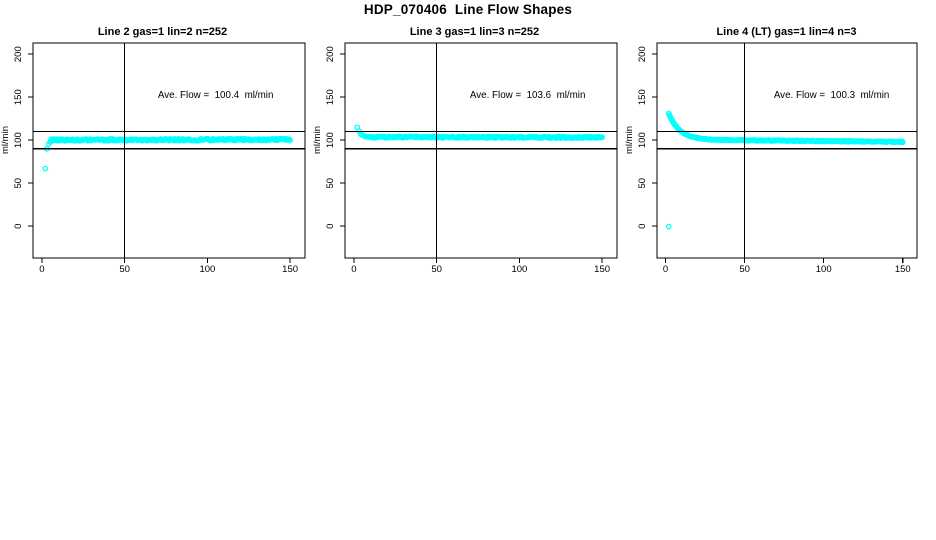  I want to click on ave-flow-annotation-line4: Ave. Flow = 100.3 ml/min, so click(831, 96).